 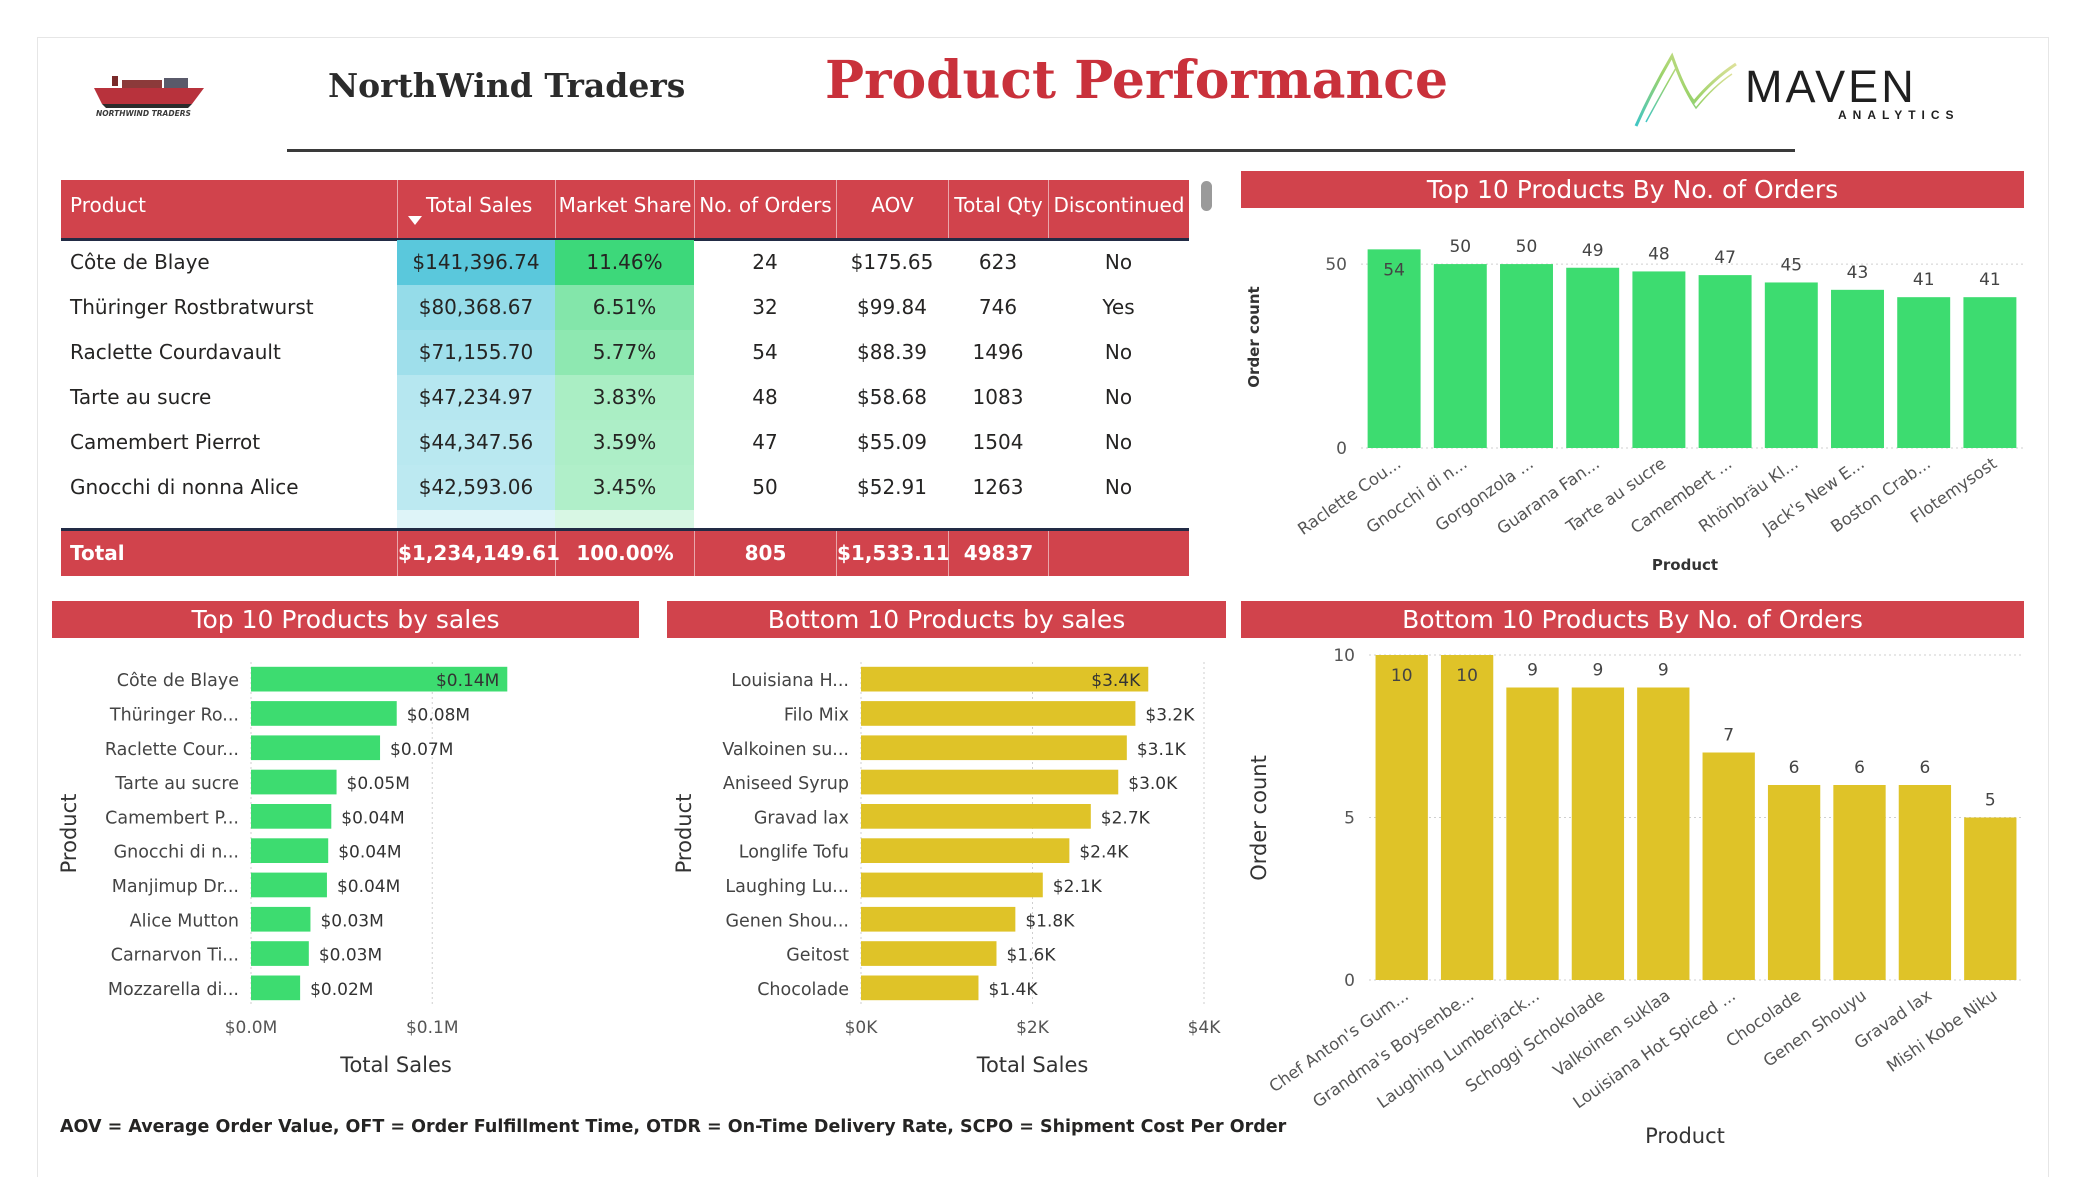 What do you see at coordinates (341, 990) in the screenshot?
I see `data-label: $0.02M` at bounding box center [341, 990].